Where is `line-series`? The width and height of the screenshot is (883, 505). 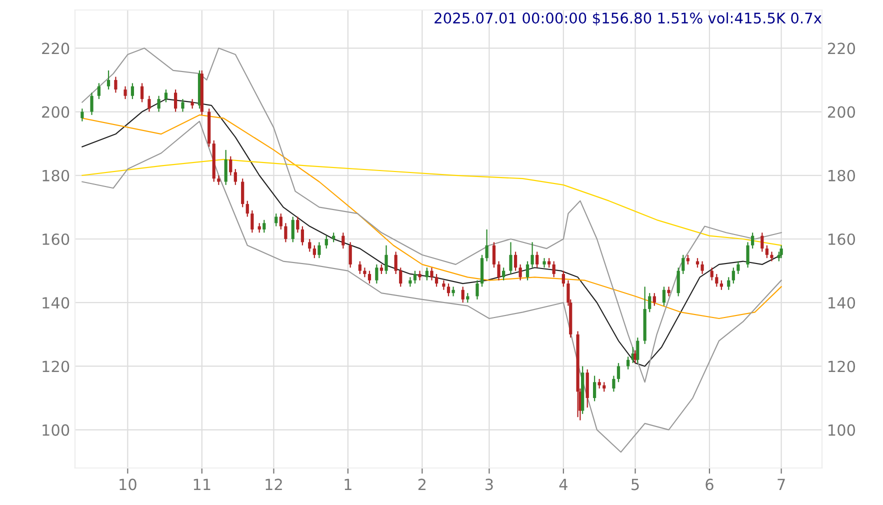 line-series is located at coordinates (432, 202).